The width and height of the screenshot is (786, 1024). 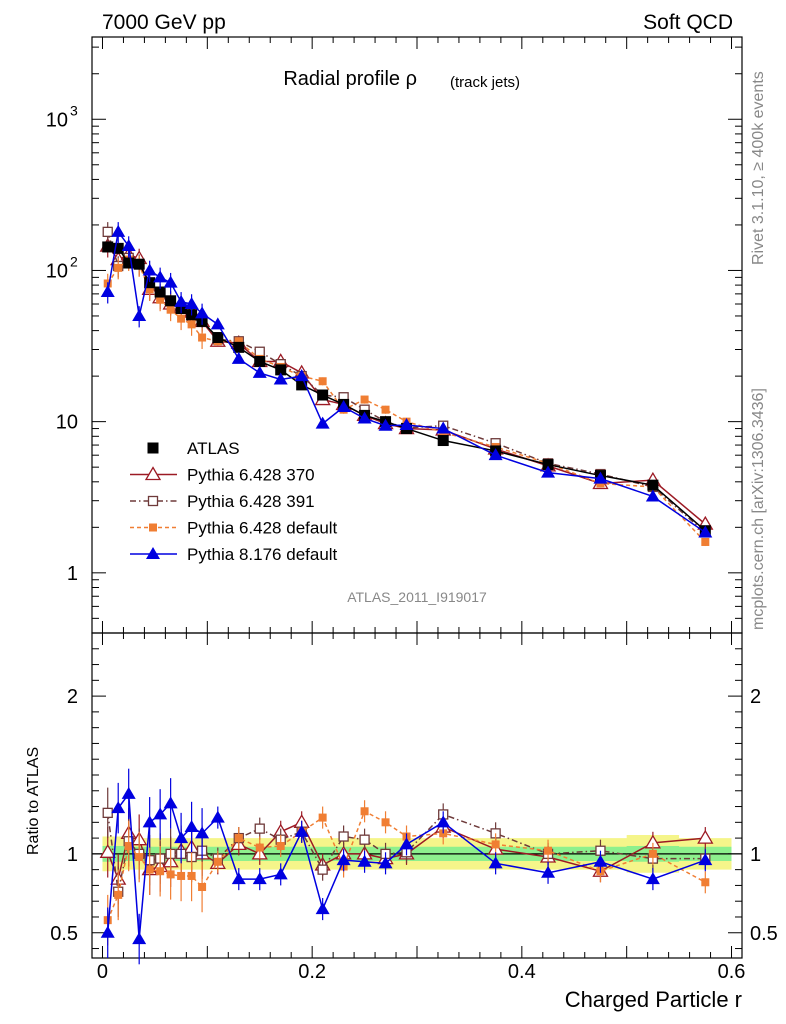 I want to click on ratio-y-tick-label-right: 0.5, so click(x=764, y=934).